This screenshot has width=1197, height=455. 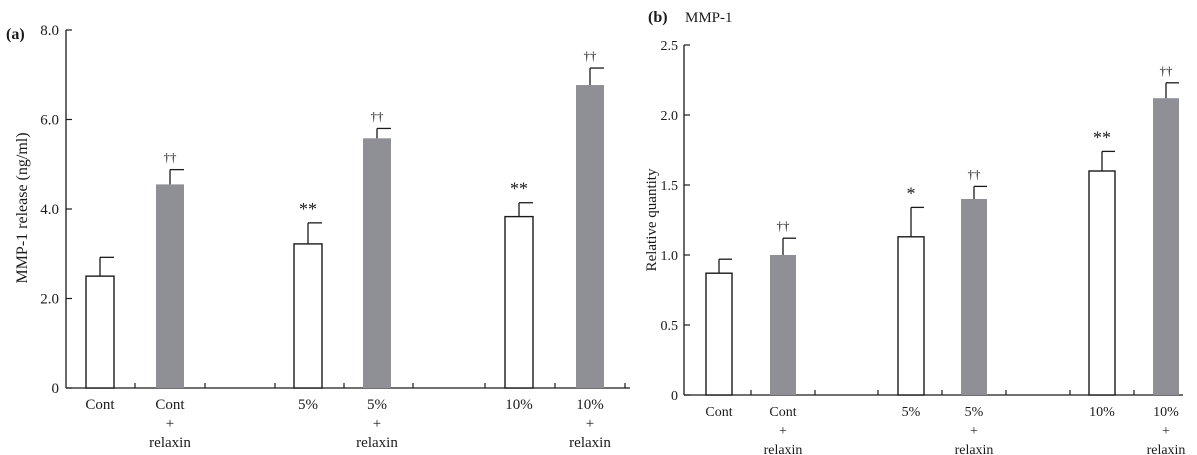 I want to click on y-tick-label: 1.0, so click(x=670, y=256).